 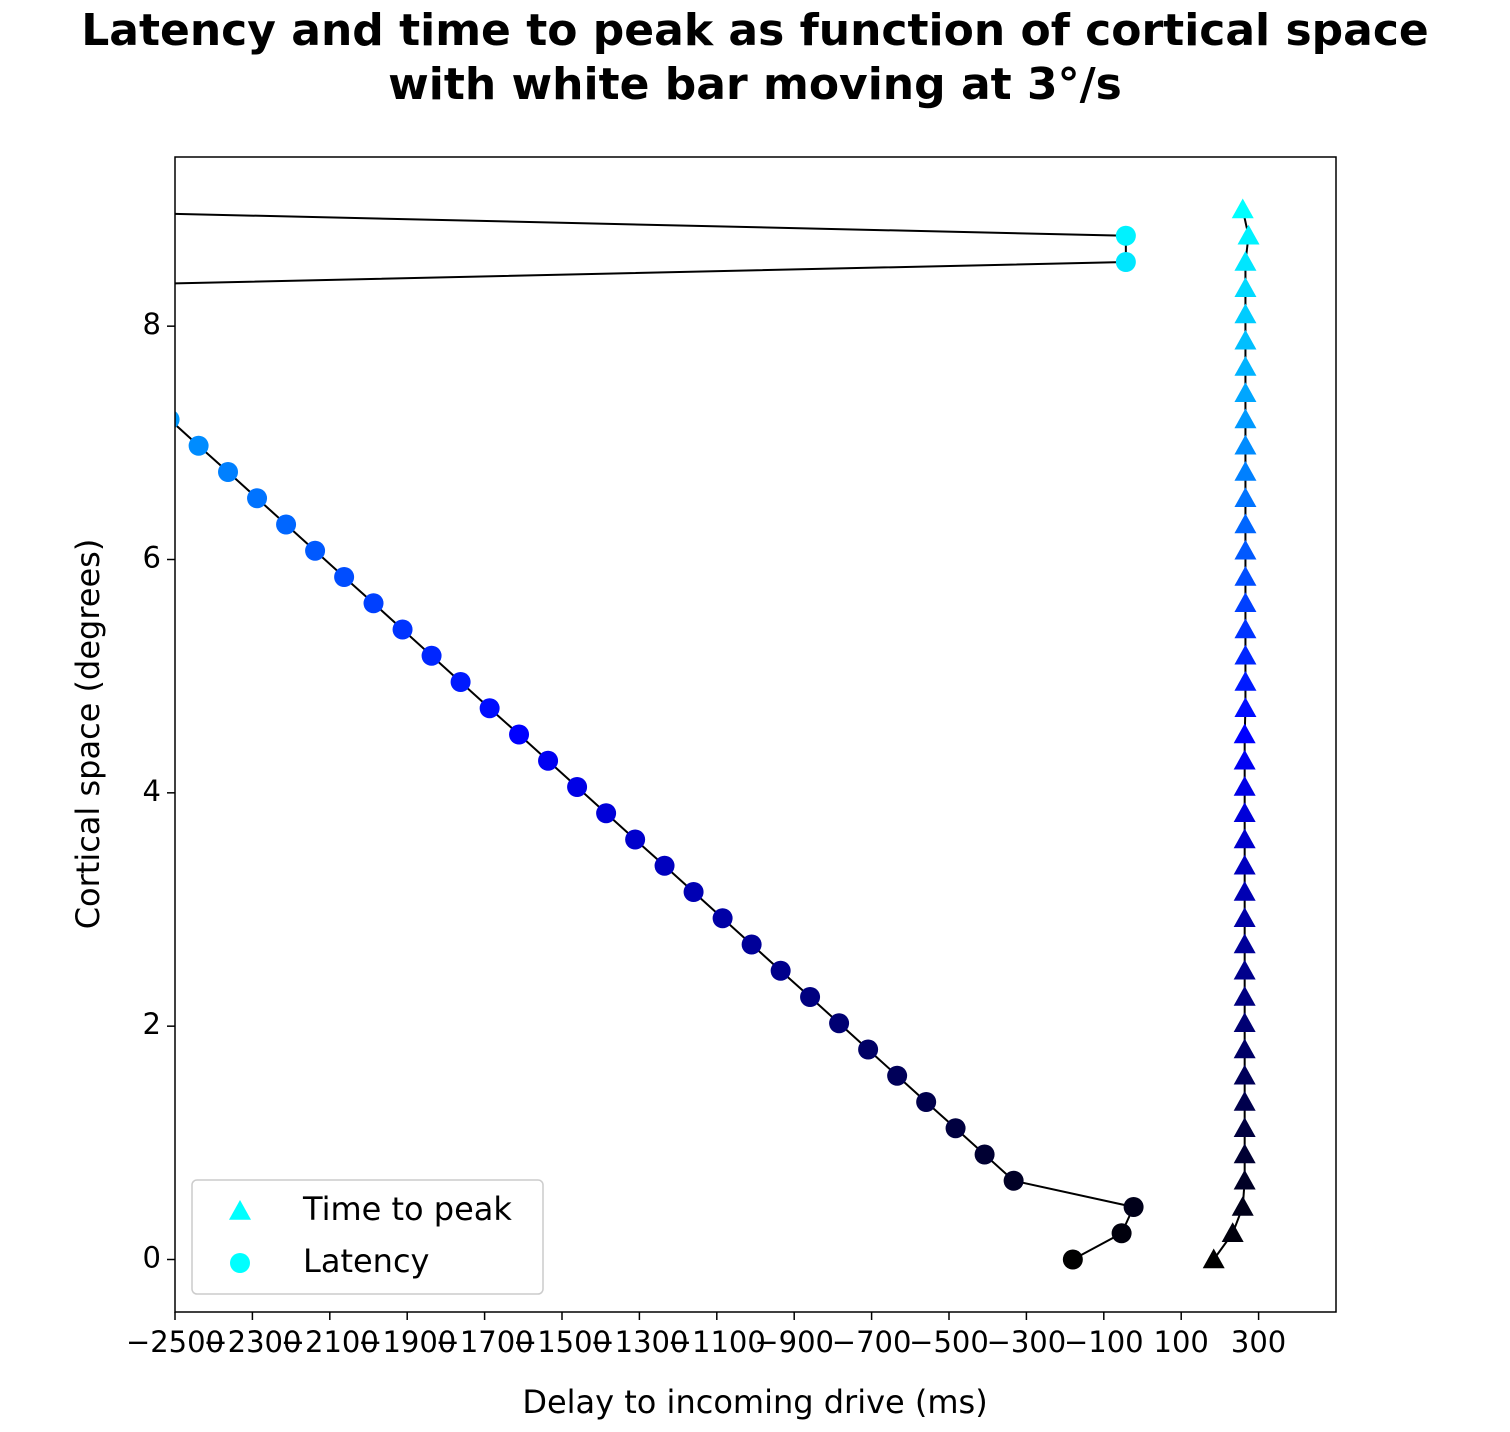 What do you see at coordinates (367, 1237) in the screenshot?
I see `legend-box` at bounding box center [367, 1237].